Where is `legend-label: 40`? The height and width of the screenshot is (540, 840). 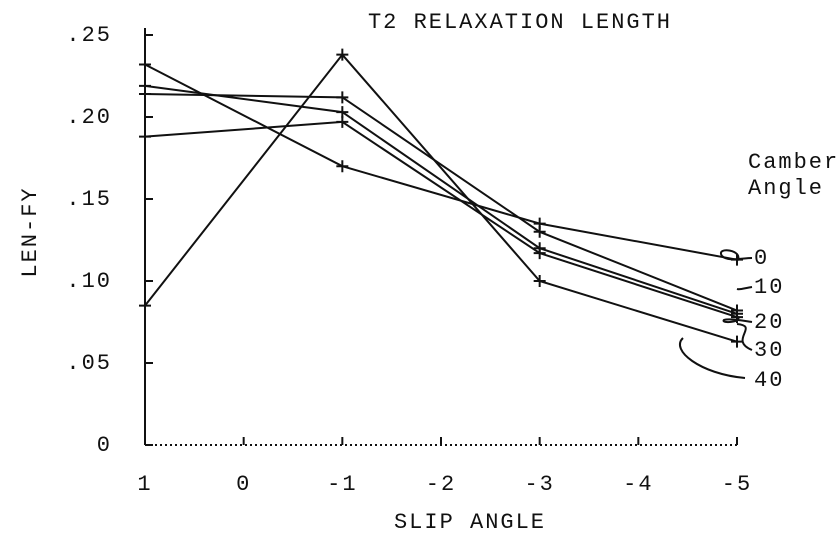
legend-label: 40 is located at coordinates (769, 380).